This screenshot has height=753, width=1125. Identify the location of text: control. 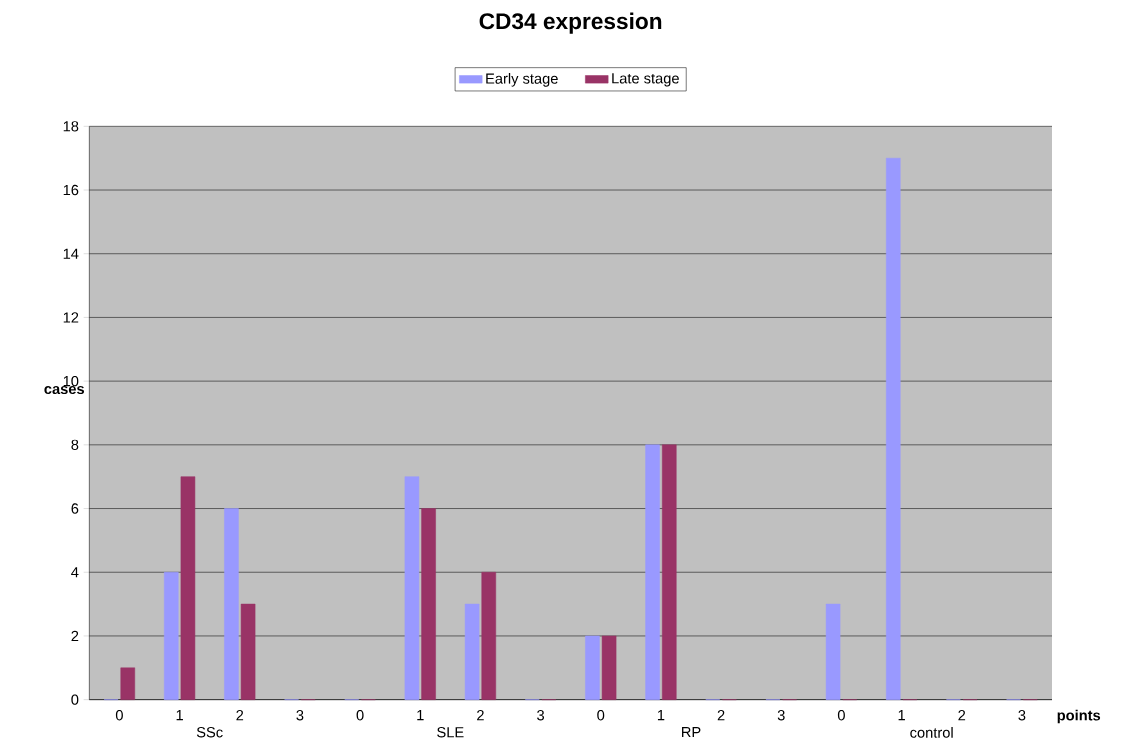
(931, 732).